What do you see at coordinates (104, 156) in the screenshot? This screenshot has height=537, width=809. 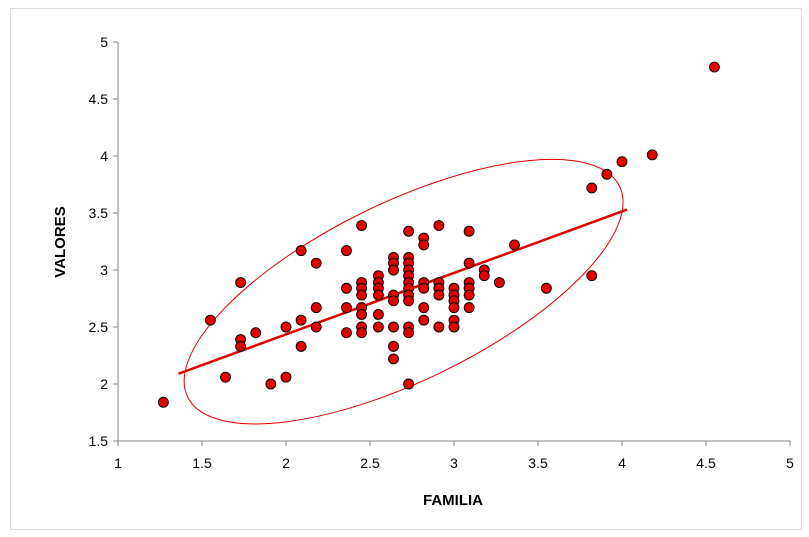 I see `y-tick-label: 4` at bounding box center [104, 156].